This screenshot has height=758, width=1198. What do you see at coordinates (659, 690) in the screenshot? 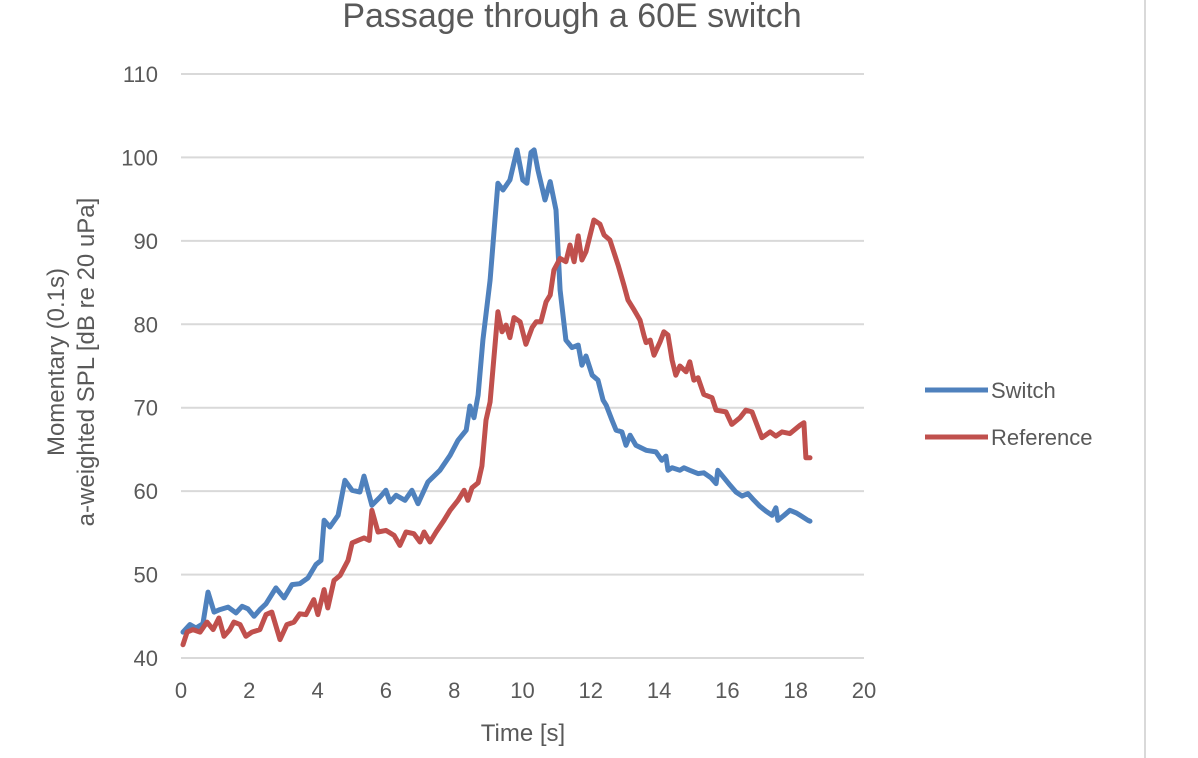
I see `x-tick-label: 14` at bounding box center [659, 690].